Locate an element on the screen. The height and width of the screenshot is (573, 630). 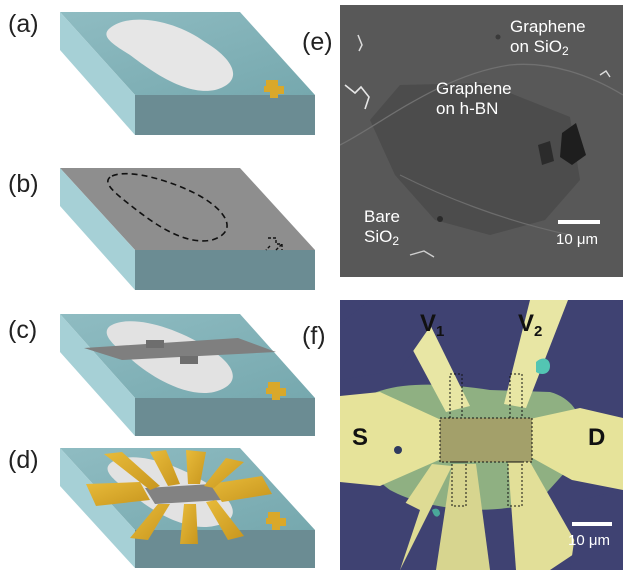
step-b-resist is located at coordinates (187, 229).